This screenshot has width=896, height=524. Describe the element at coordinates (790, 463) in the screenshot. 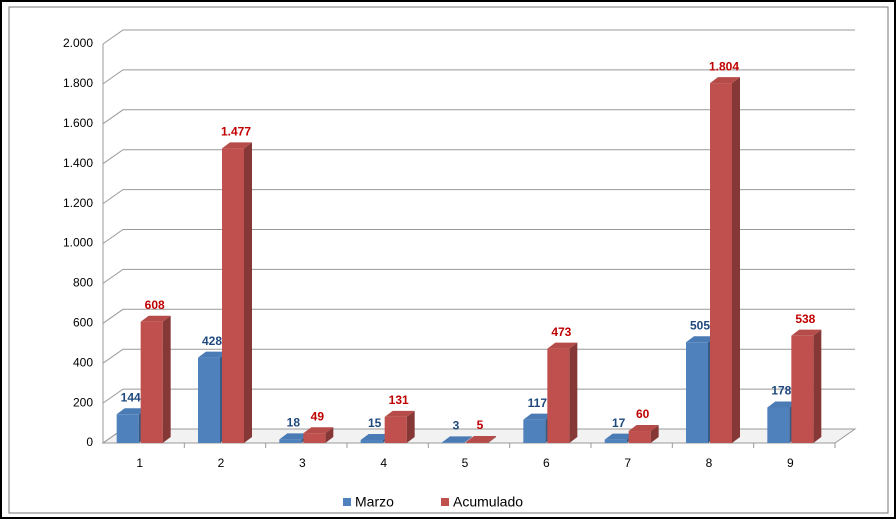

I see `x-tick-label: 9` at that location.